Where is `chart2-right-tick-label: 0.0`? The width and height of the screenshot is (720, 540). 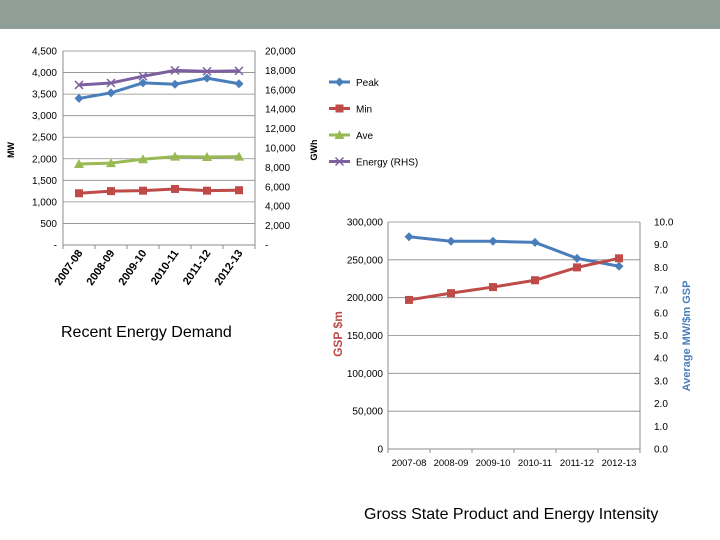 chart2-right-tick-label: 0.0 is located at coordinates (661, 450).